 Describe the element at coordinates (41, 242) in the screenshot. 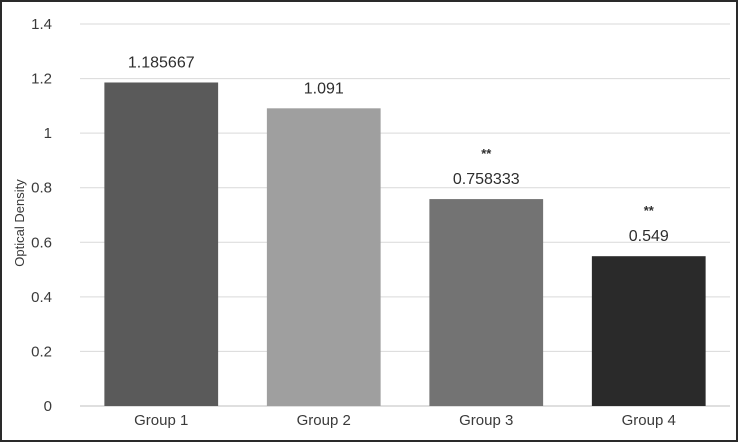

I see `y-tick-label: 0.6` at that location.